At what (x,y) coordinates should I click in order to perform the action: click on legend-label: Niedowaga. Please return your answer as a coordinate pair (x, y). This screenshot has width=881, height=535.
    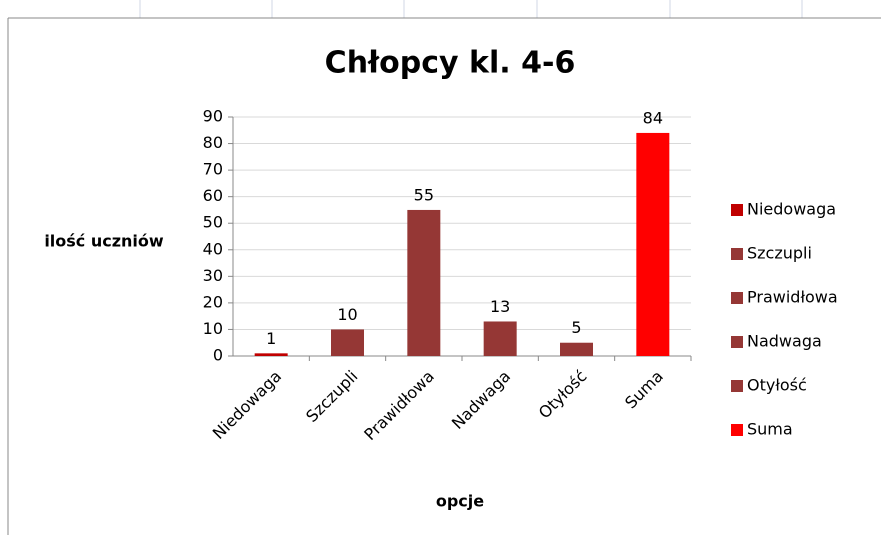
    Looking at the image, I should click on (791, 209).